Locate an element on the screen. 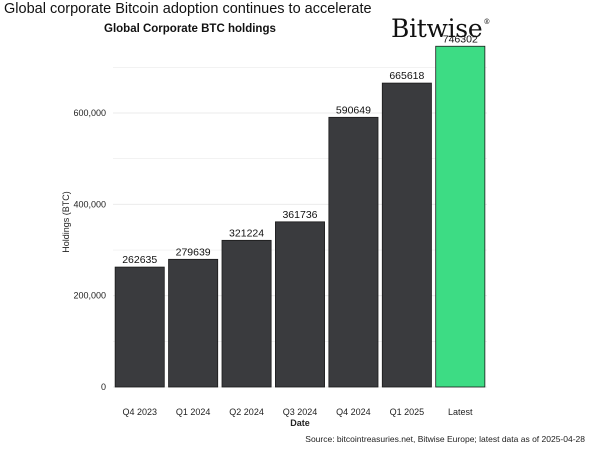 Image resolution: width=599 pixels, height=450 pixels. x-tick-label: Q4 2024 is located at coordinates (353, 412).